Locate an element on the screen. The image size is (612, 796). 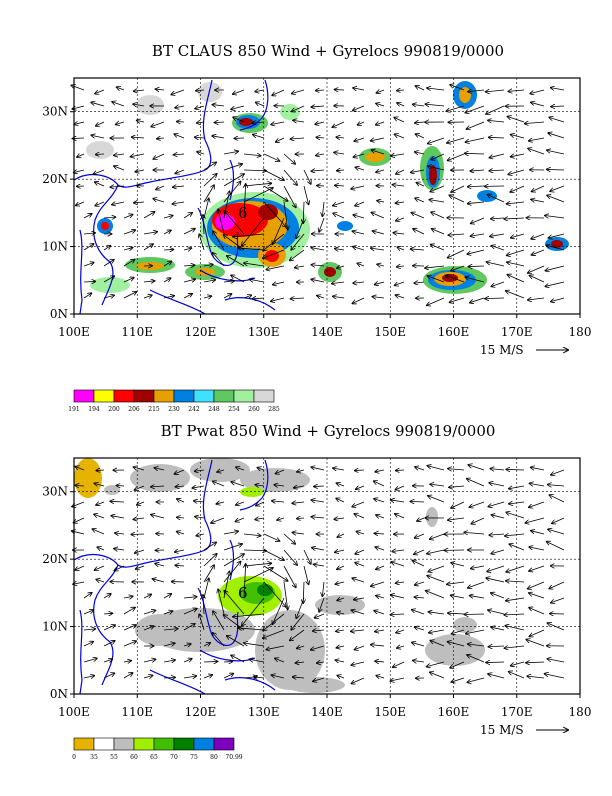
colorbar-label: 70 is located at coordinates (174, 757).